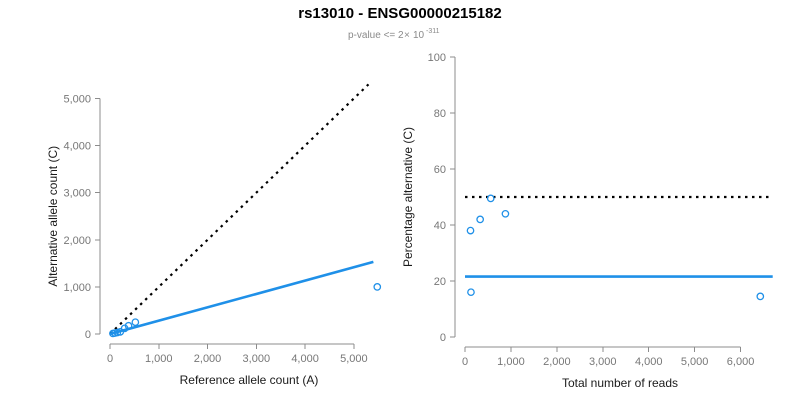  What do you see at coordinates (440, 226) in the screenshot?
I see `y-tick-label: 40` at bounding box center [440, 226].